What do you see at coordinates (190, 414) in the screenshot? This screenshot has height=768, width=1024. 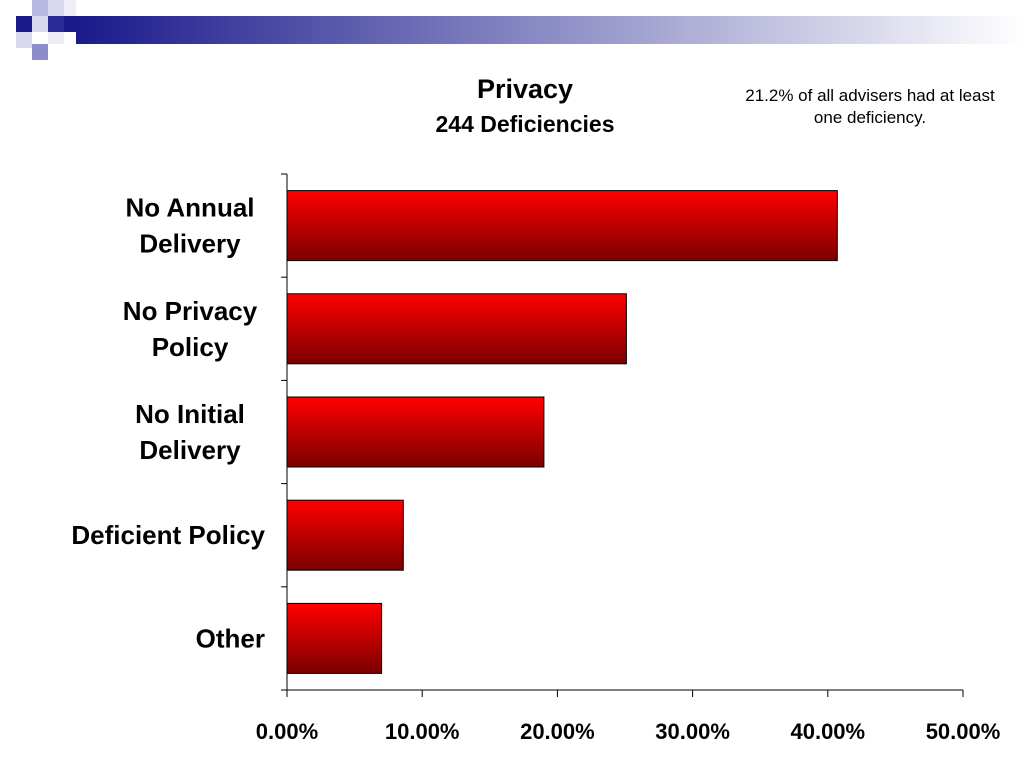 I see `category-label: No Initial` at bounding box center [190, 414].